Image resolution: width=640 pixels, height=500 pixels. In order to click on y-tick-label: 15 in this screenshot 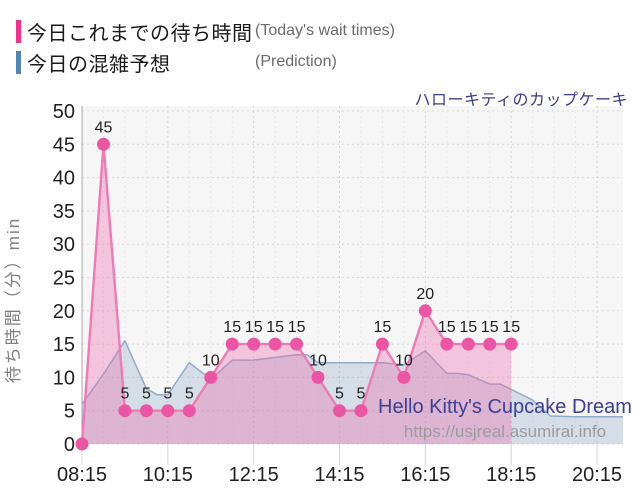, I will do `click(64, 345)`.